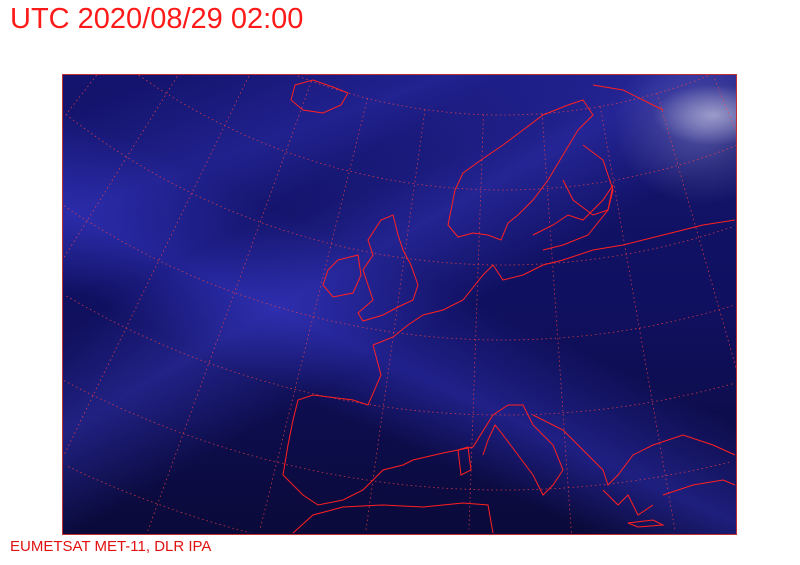 The width and height of the screenshot is (800, 565). I want to click on coastline-continent, so click(554, 282).